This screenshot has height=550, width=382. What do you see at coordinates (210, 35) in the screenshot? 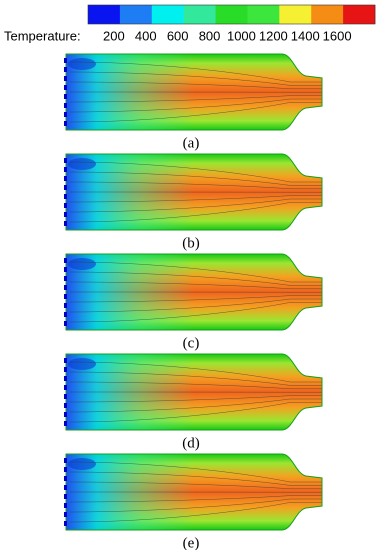
I see `colorbar-tick-label: 800` at bounding box center [210, 35].